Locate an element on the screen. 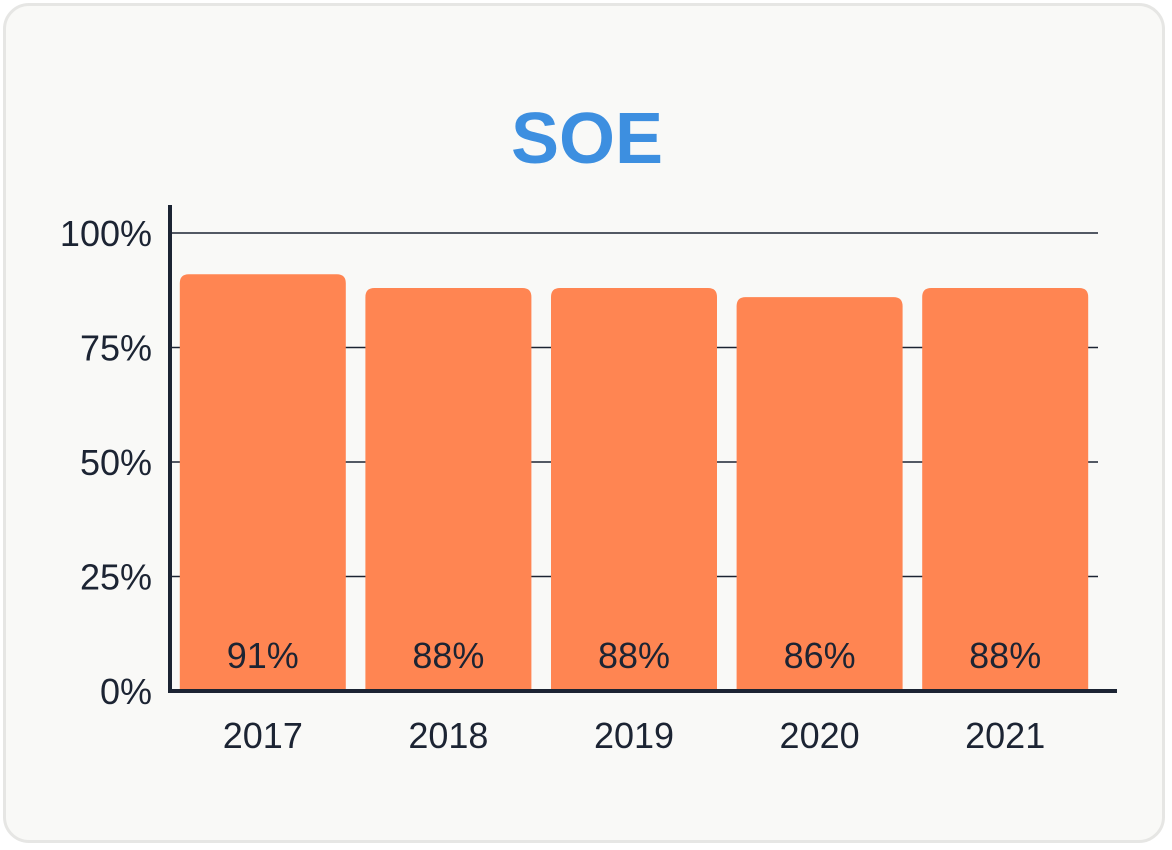 This screenshot has width=1172, height=850. bar-2021 is located at coordinates (1005, 489).